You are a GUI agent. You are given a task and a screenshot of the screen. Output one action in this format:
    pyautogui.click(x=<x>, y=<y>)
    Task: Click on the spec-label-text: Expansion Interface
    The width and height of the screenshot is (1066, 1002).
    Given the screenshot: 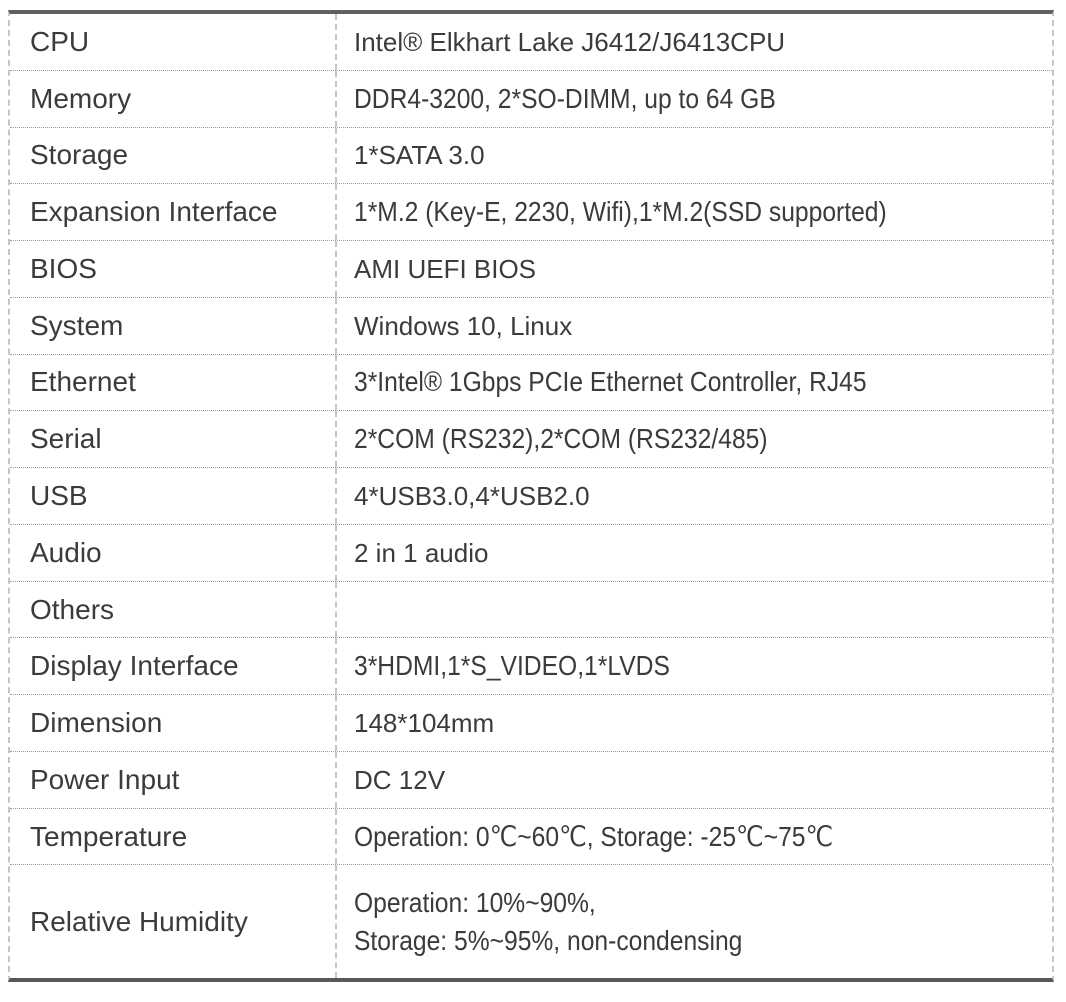 What is the action you would take?
    pyautogui.click(x=154, y=212)
    